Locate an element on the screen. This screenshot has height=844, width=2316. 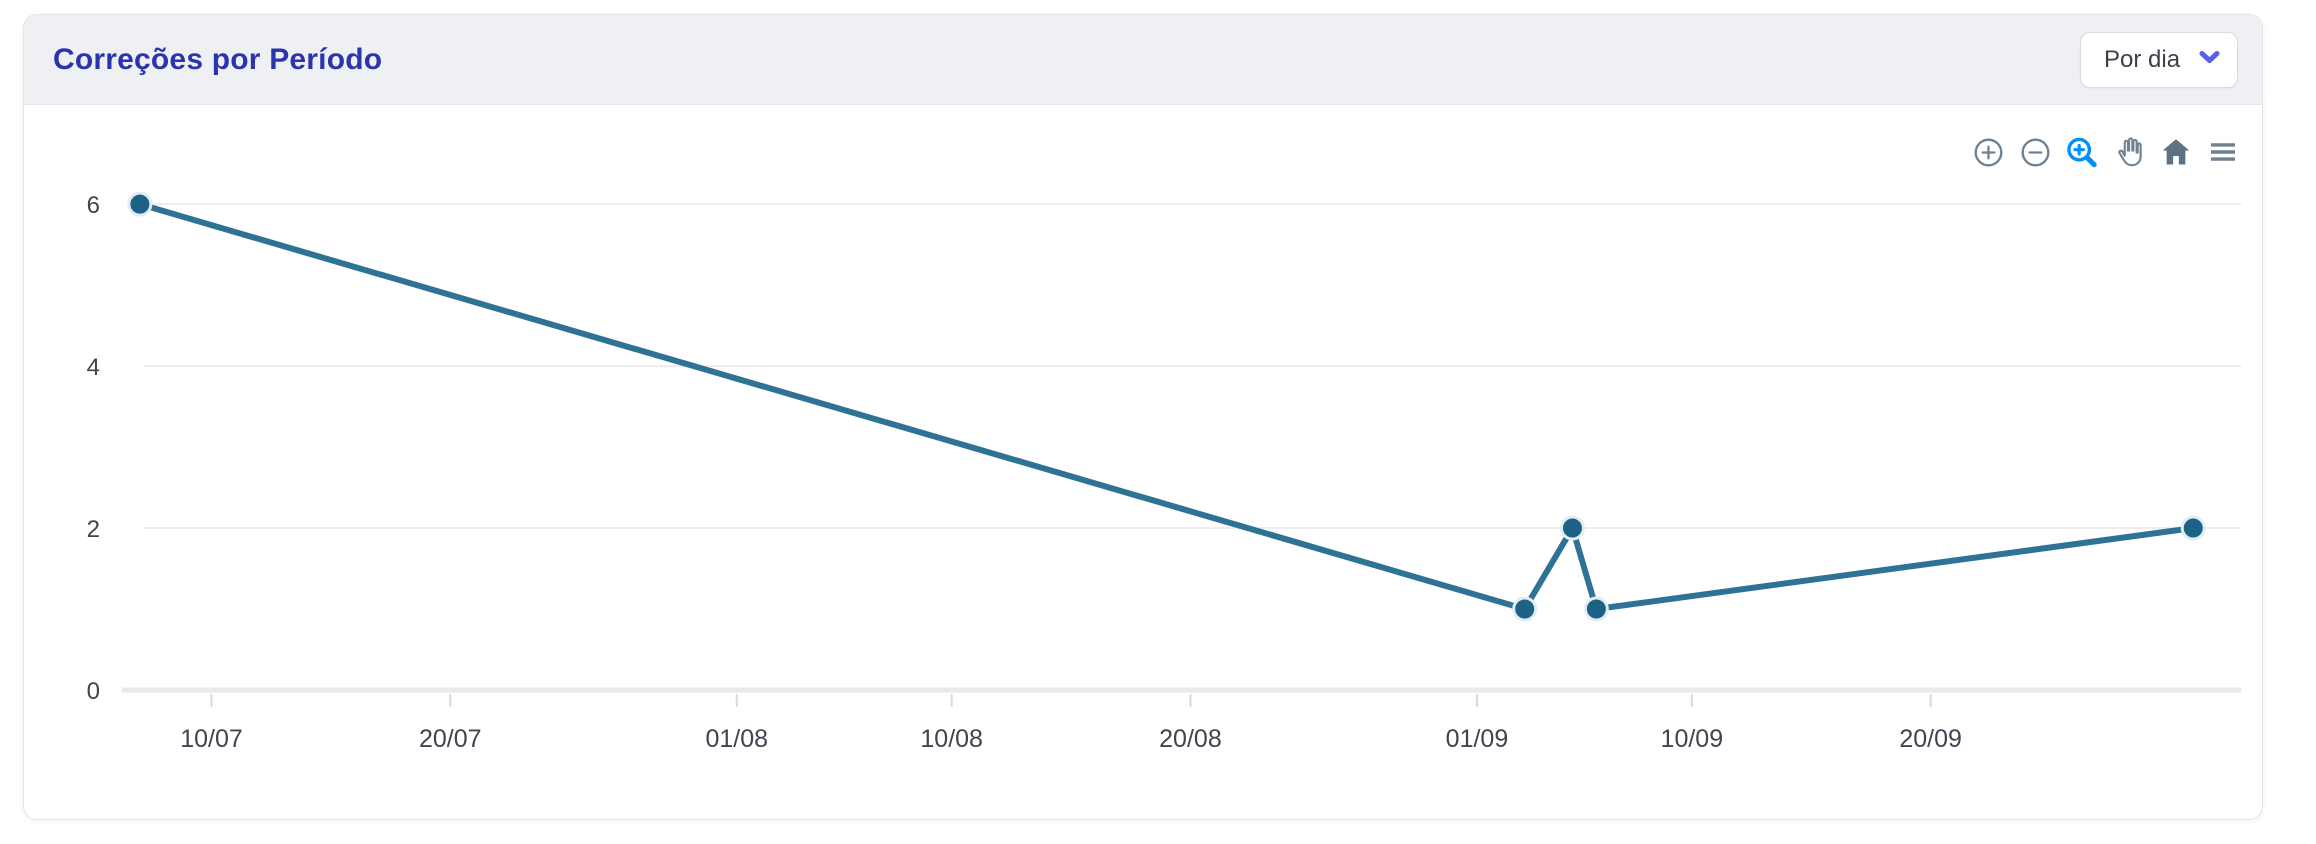
svg-text: 10/09 is located at coordinates (1692, 739).